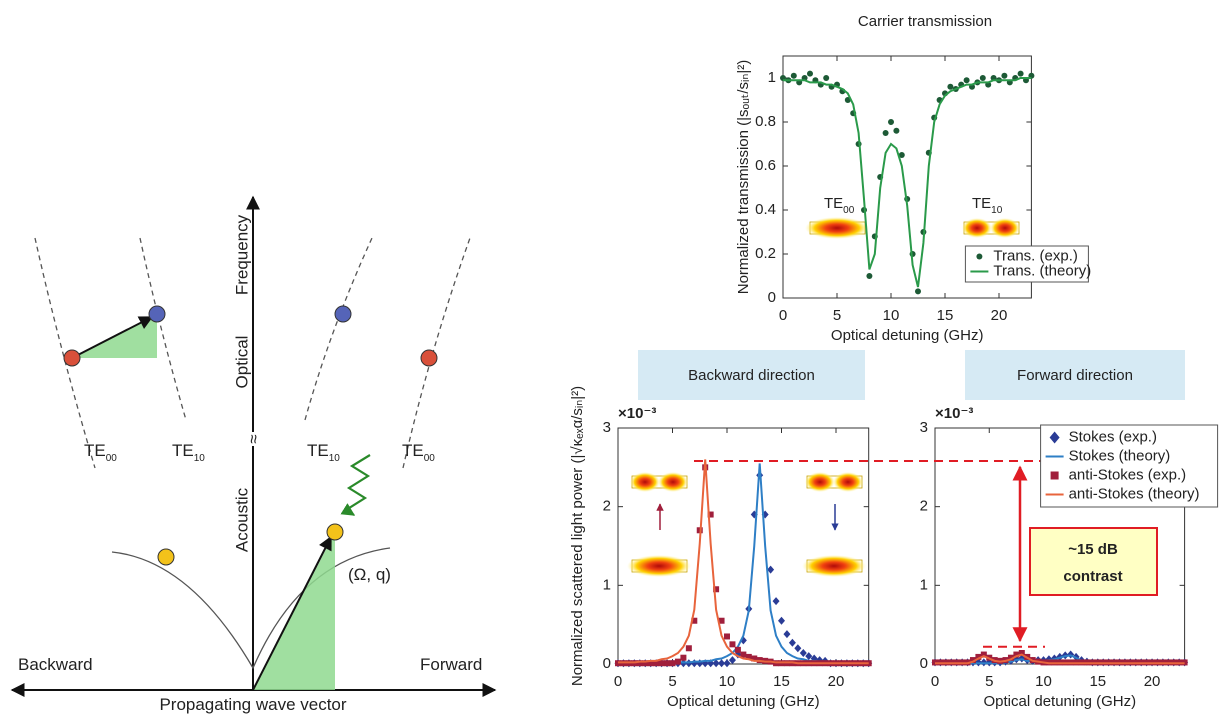  I want to click on legend-label: anti-Stokes (theory), so click(1134, 493).